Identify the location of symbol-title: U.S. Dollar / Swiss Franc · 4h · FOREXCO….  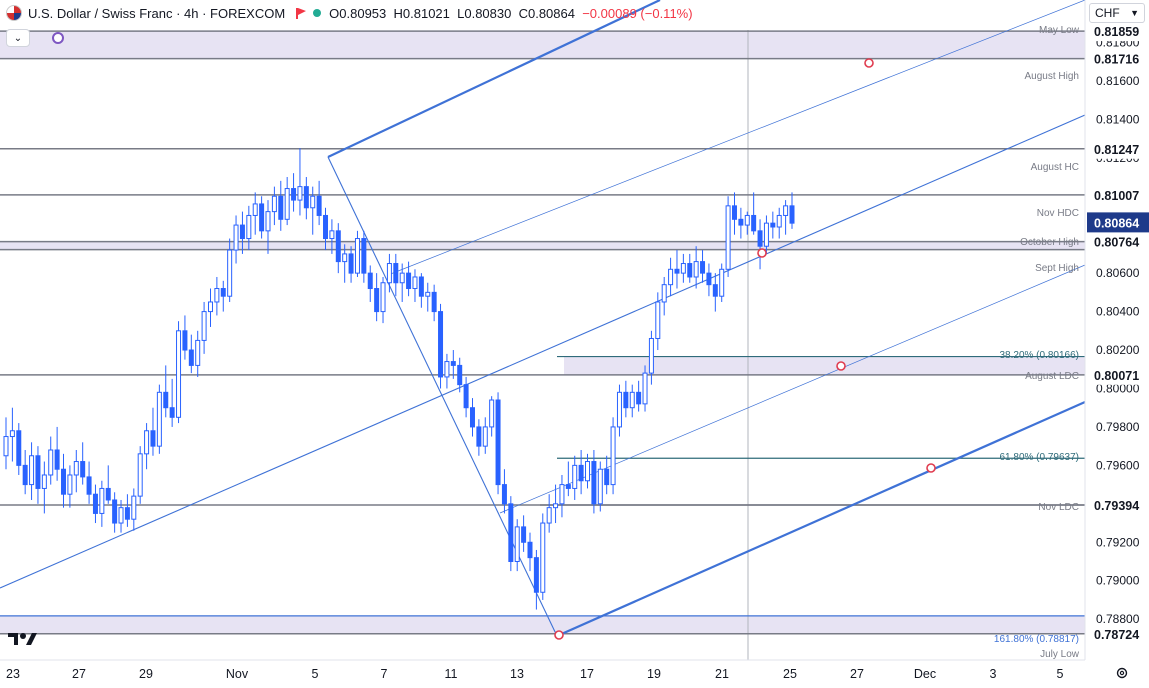
(157, 13).